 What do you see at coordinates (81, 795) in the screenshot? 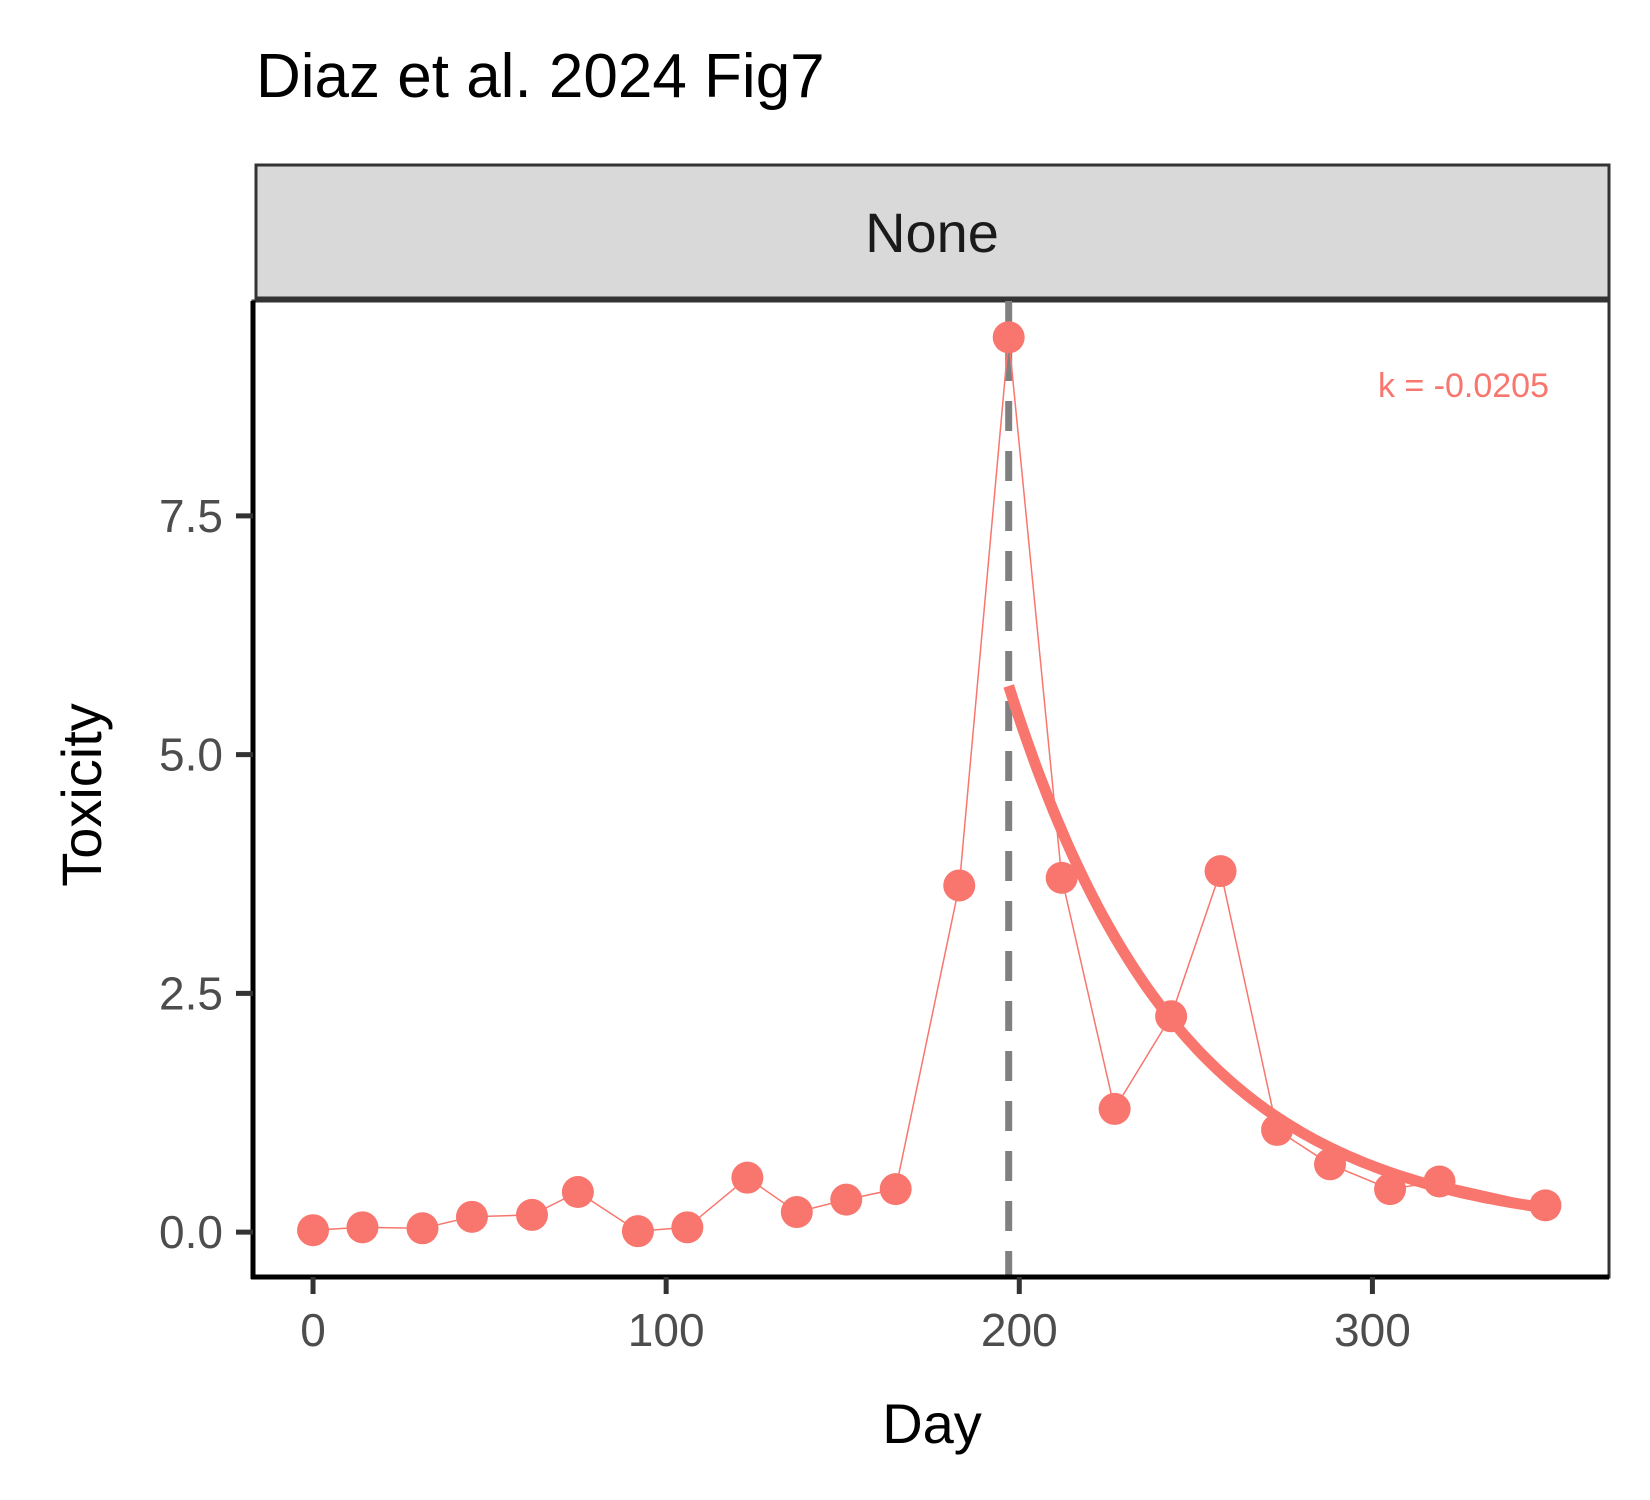
I see `y-axis-label: Toxicity` at bounding box center [81, 795].